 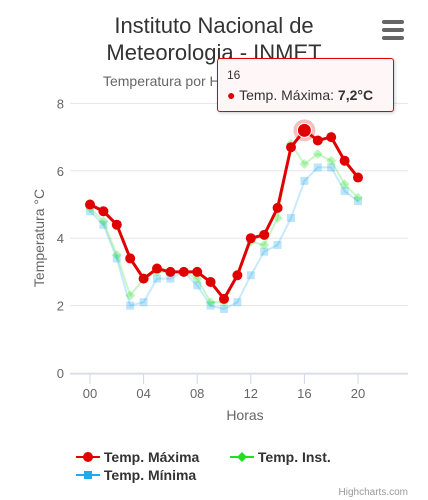 I want to click on hover-point, so click(x=304, y=130).